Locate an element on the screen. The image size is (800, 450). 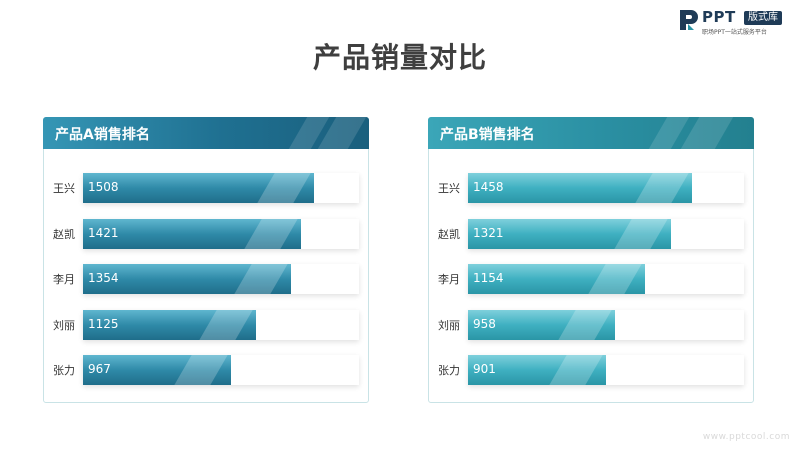
bar-row: 王兴 1508 is located at coordinates (207, 188).